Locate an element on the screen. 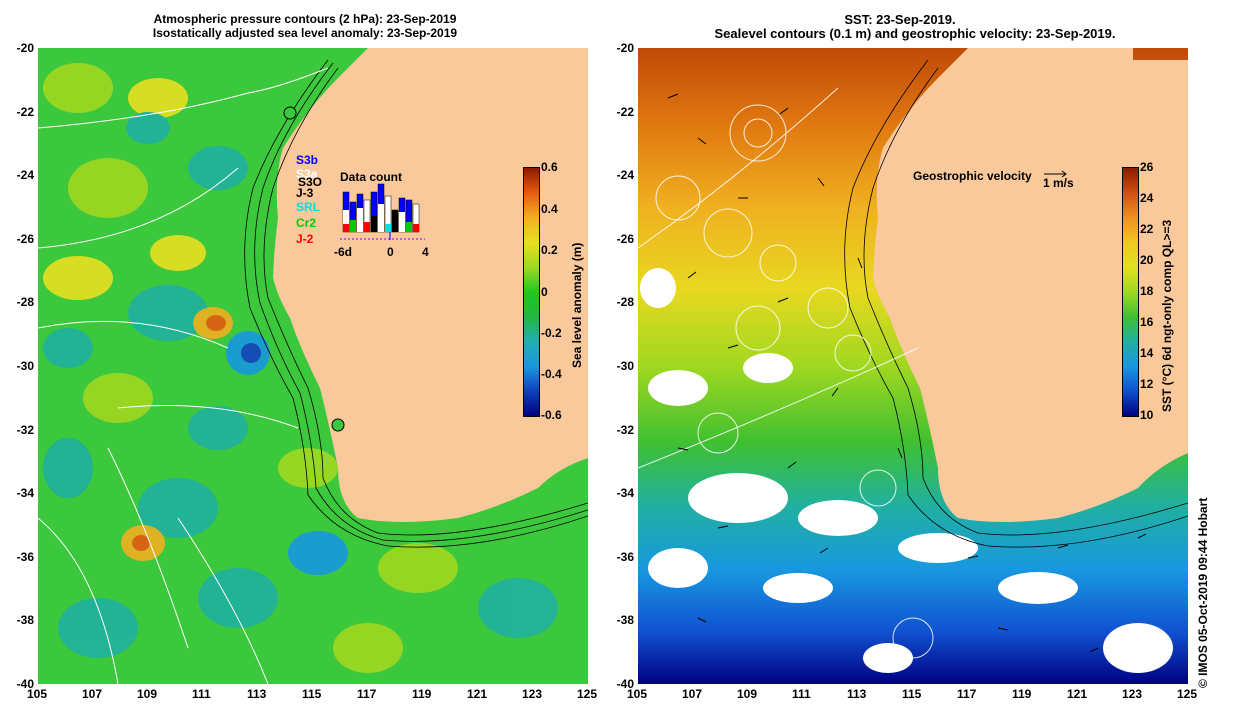 This screenshot has height=720, width=1250. left-cbar-tick-4: -0.2 is located at coordinates (551, 333).